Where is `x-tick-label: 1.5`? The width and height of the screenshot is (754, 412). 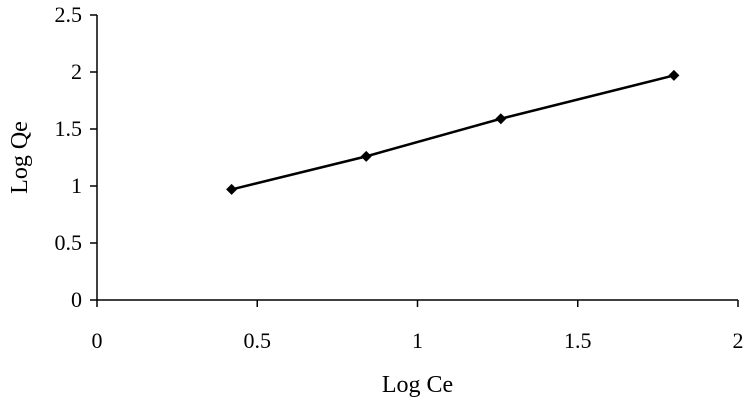 x-tick-label: 1.5 is located at coordinates (578, 340).